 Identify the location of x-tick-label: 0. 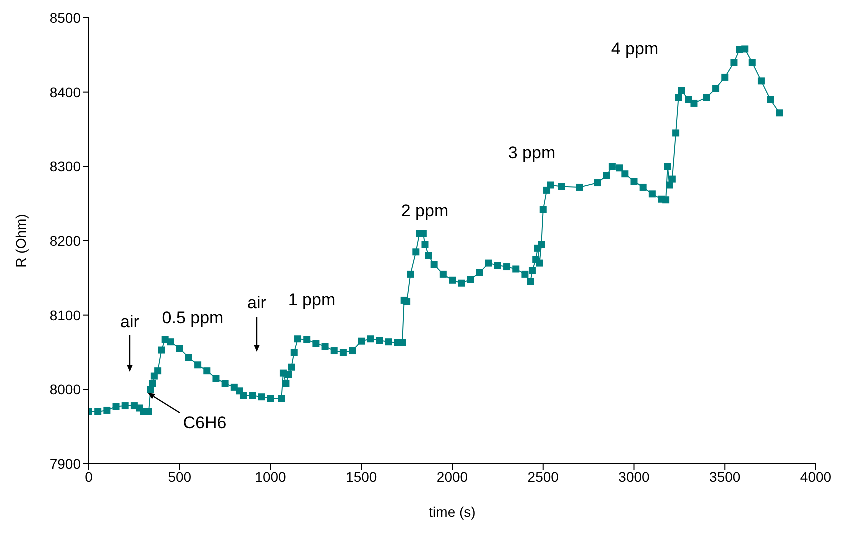
(89, 476).